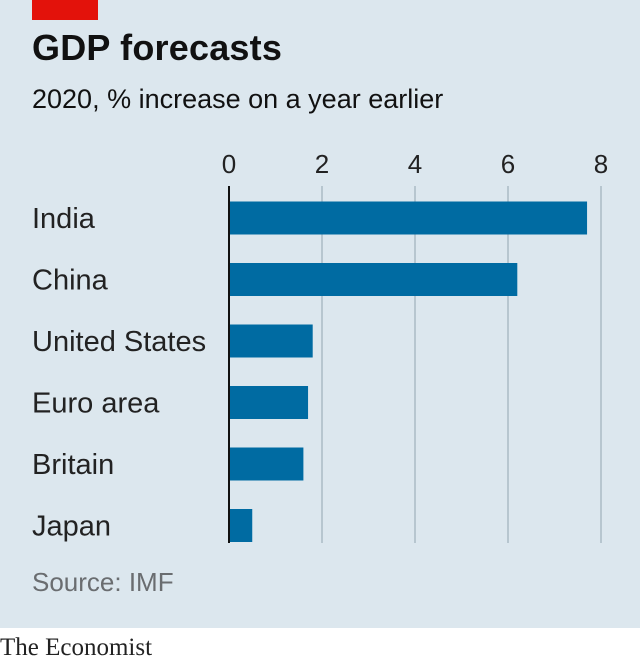  Describe the element at coordinates (64, 219) in the screenshot. I see `category-label-india: India` at that location.